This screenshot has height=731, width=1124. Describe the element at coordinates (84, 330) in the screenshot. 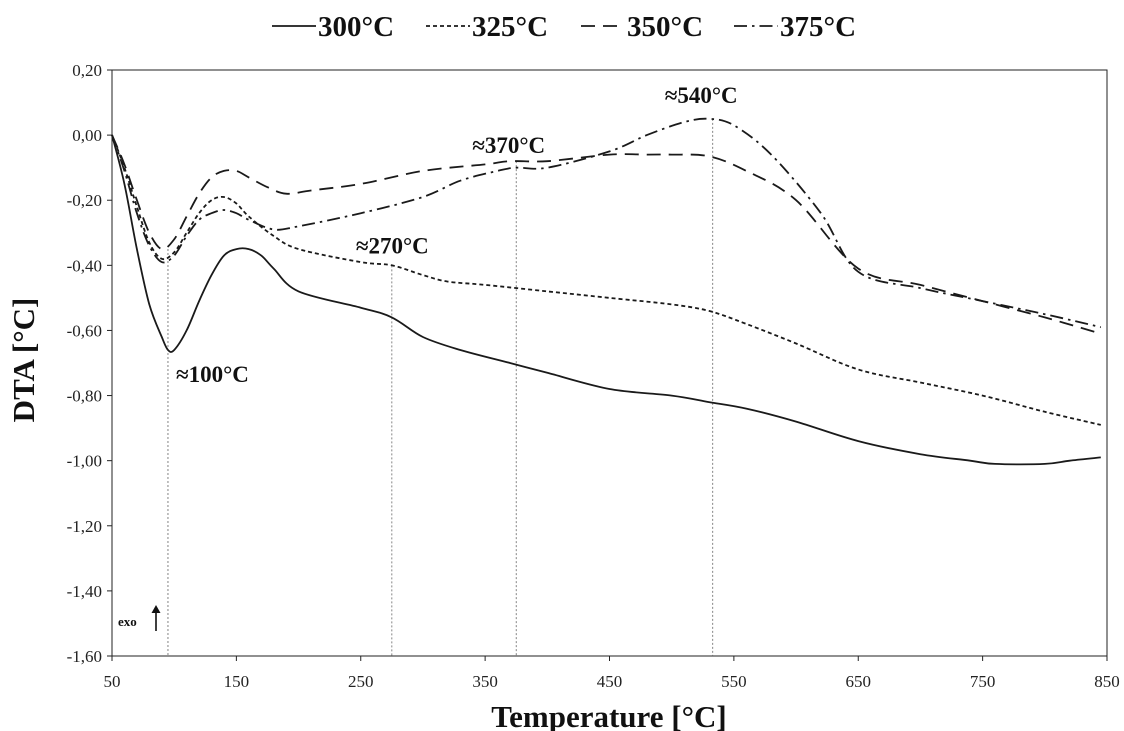

I see `y-tick-label: -0,60` at that location.